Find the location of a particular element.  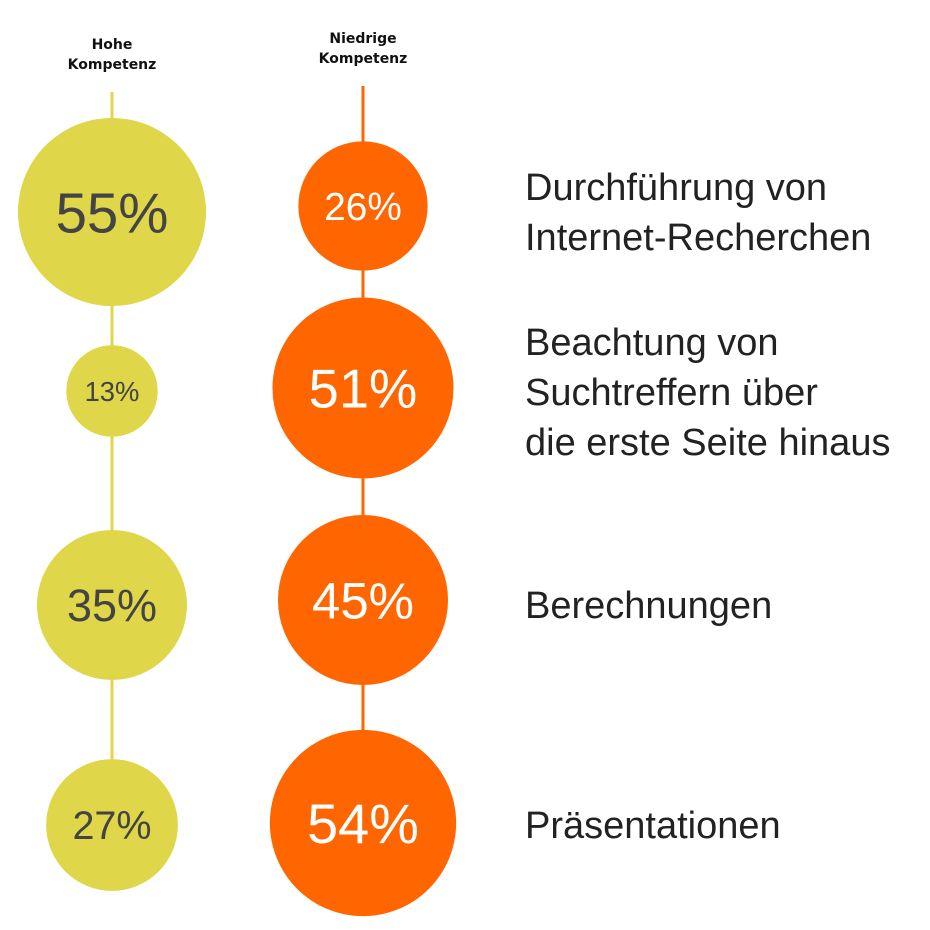

category-label-line: Durchführung von is located at coordinates (676, 188).